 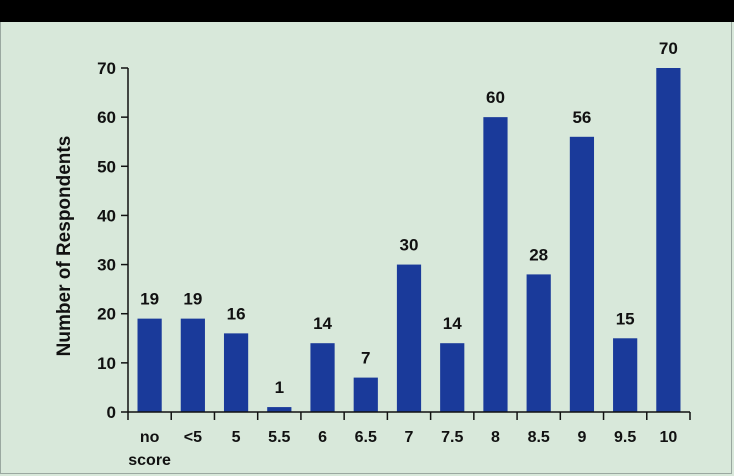 What do you see at coordinates (112, 240) in the screenshot?
I see `y-ticks-group: 0 10 20 30 40 50 60 70` at bounding box center [112, 240].